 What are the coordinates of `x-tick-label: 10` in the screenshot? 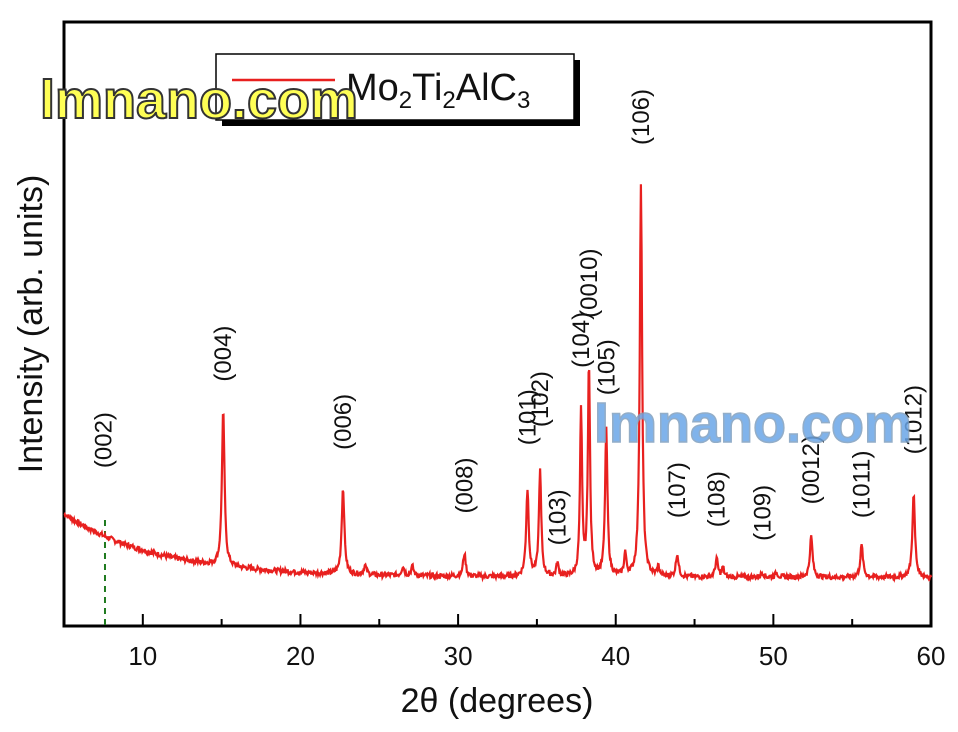 It's located at (142, 656).